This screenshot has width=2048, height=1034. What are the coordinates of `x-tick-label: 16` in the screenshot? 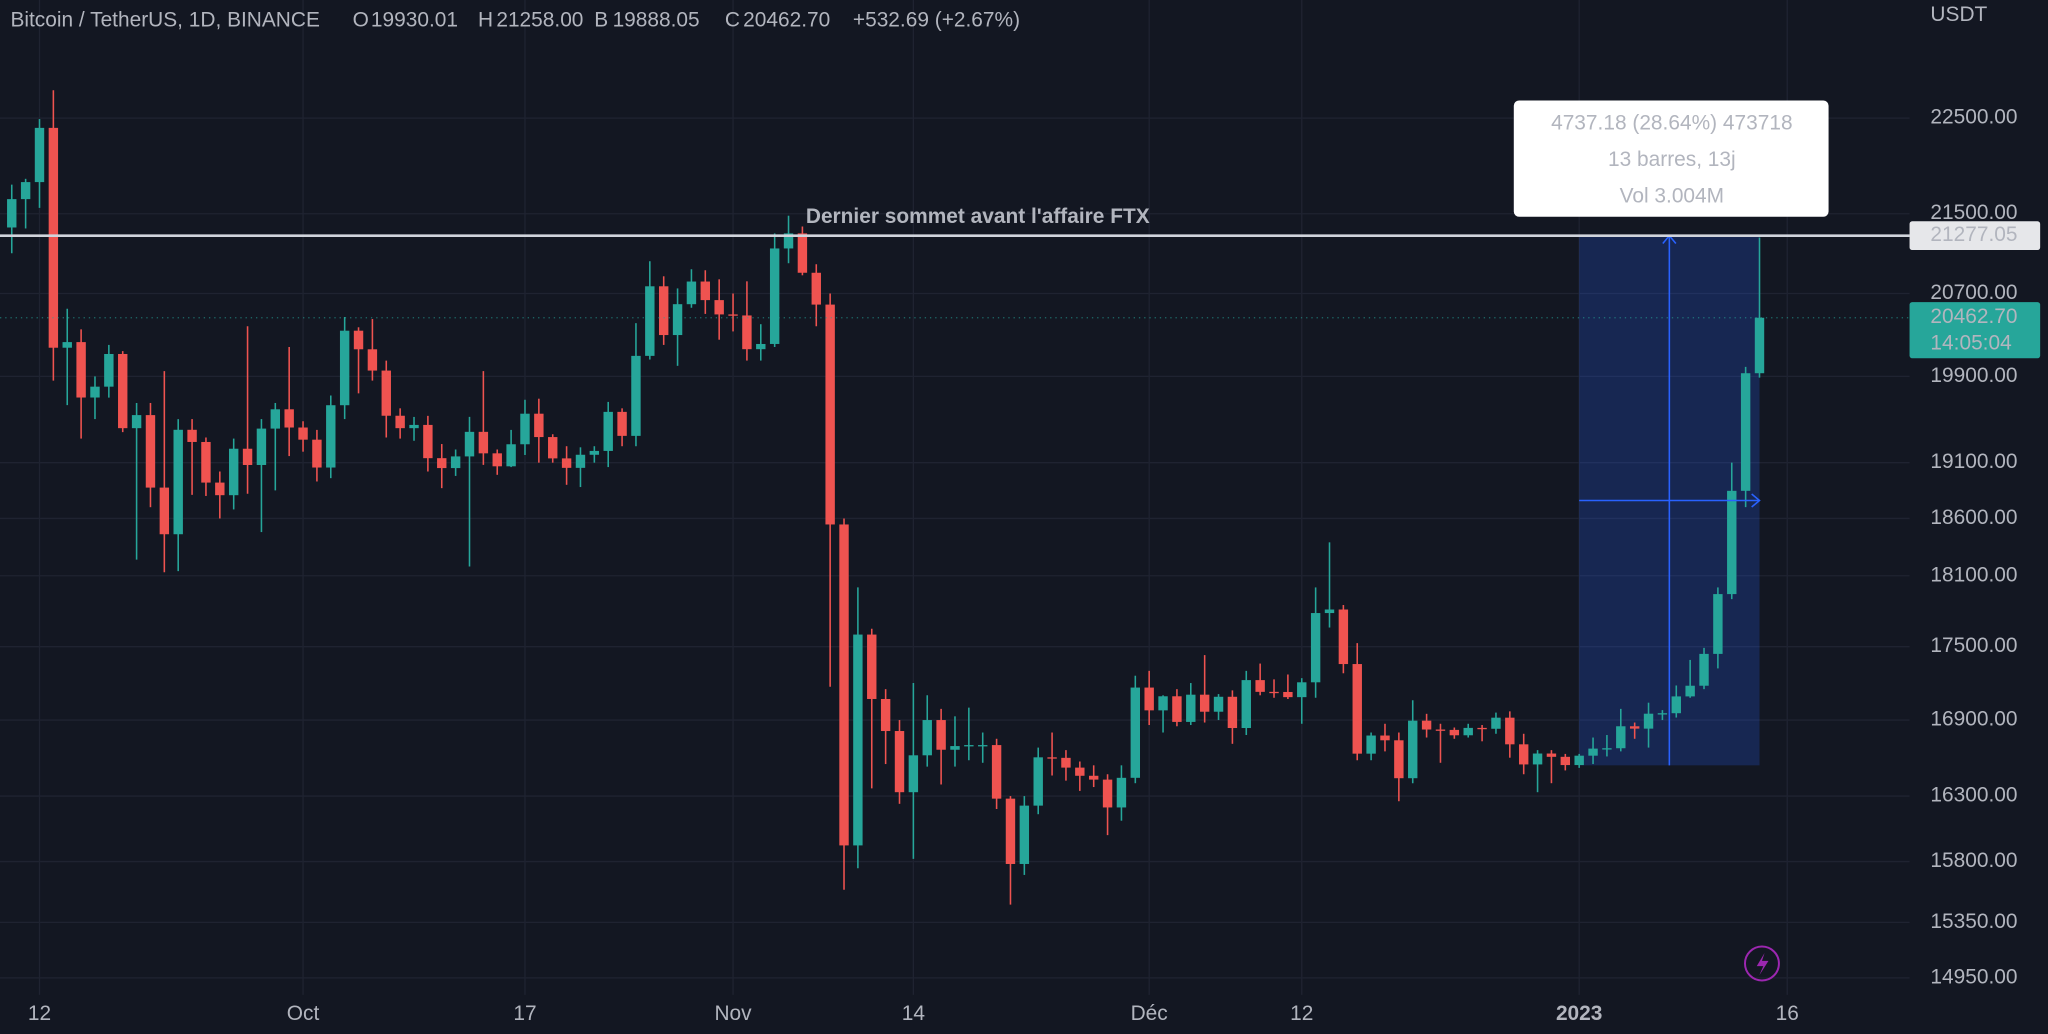 It's located at (1787, 1013).